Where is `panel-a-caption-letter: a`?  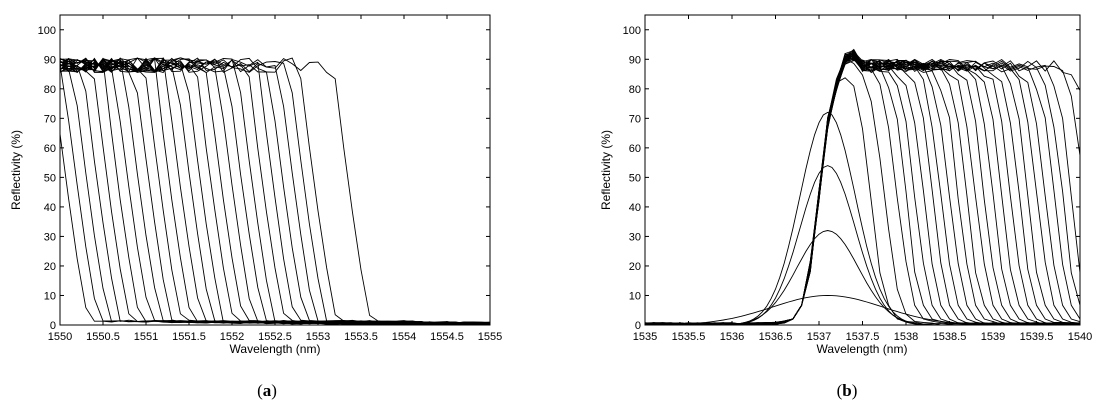 panel-a-caption-letter: a is located at coordinates (267, 390).